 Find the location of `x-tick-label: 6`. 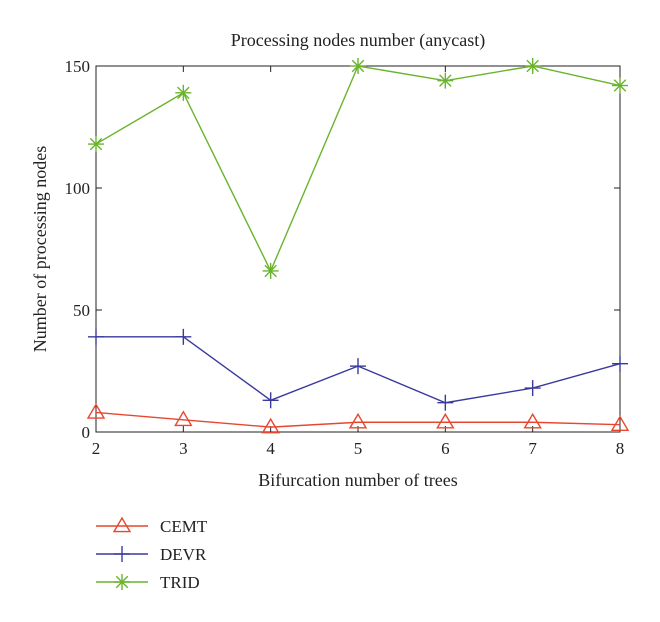

x-tick-label: 6 is located at coordinates (445, 448).